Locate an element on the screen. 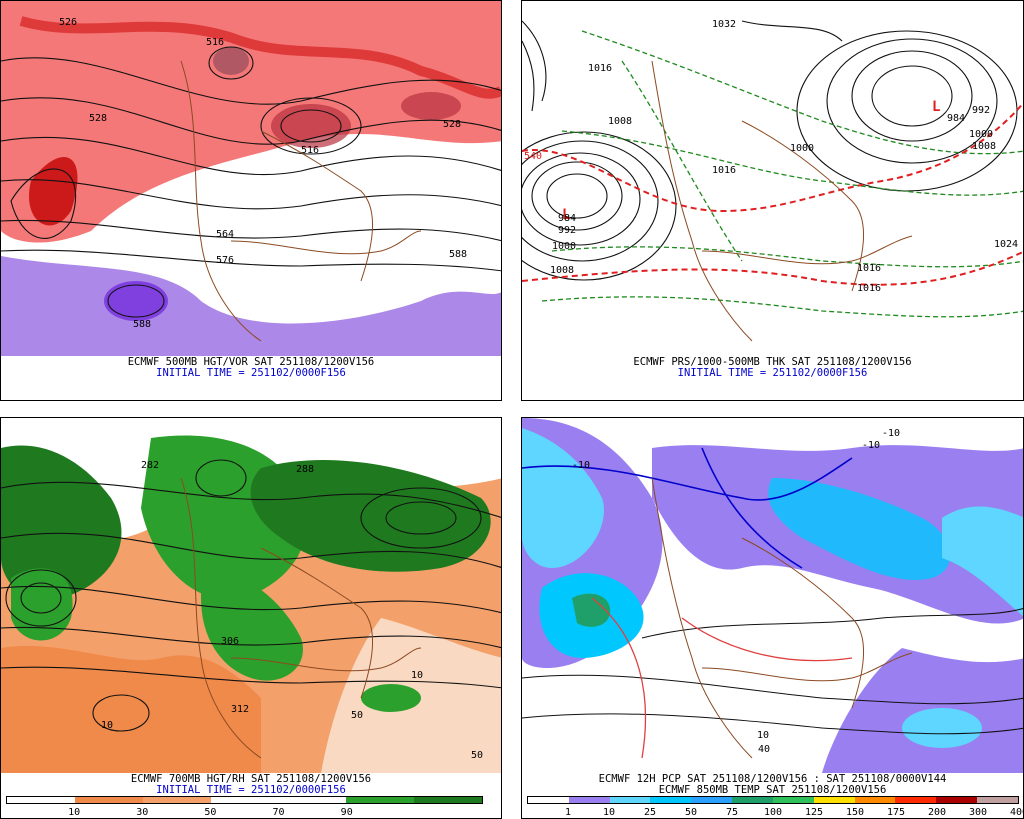 The width and height of the screenshot is (1024, 819). precip-colorbar is located at coordinates (773, 800).